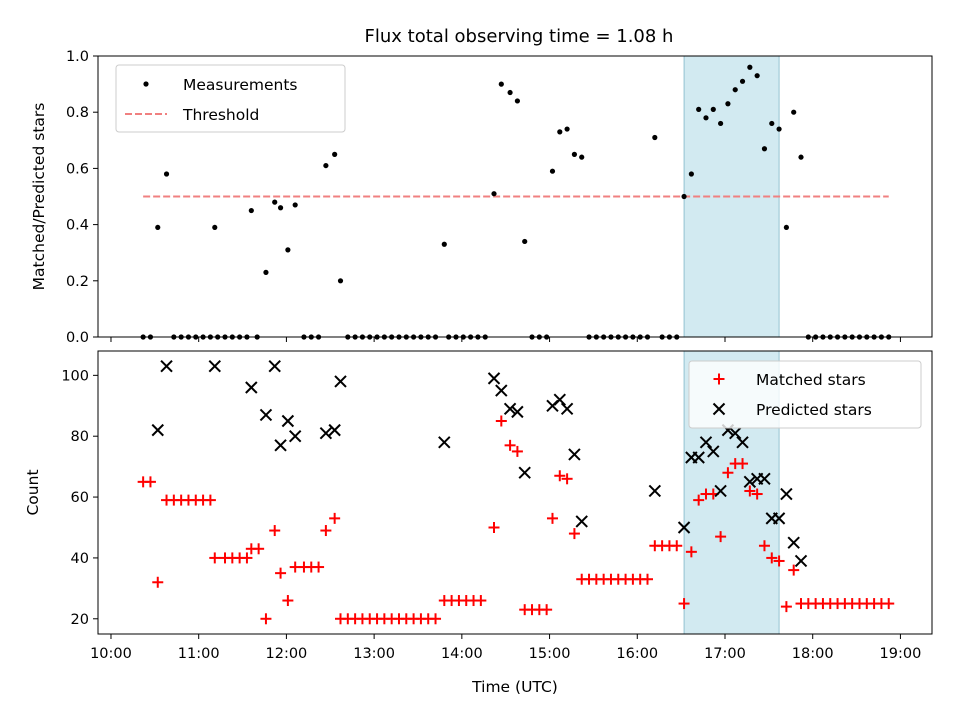  I want to click on ratio-legend-box, so click(230, 98).